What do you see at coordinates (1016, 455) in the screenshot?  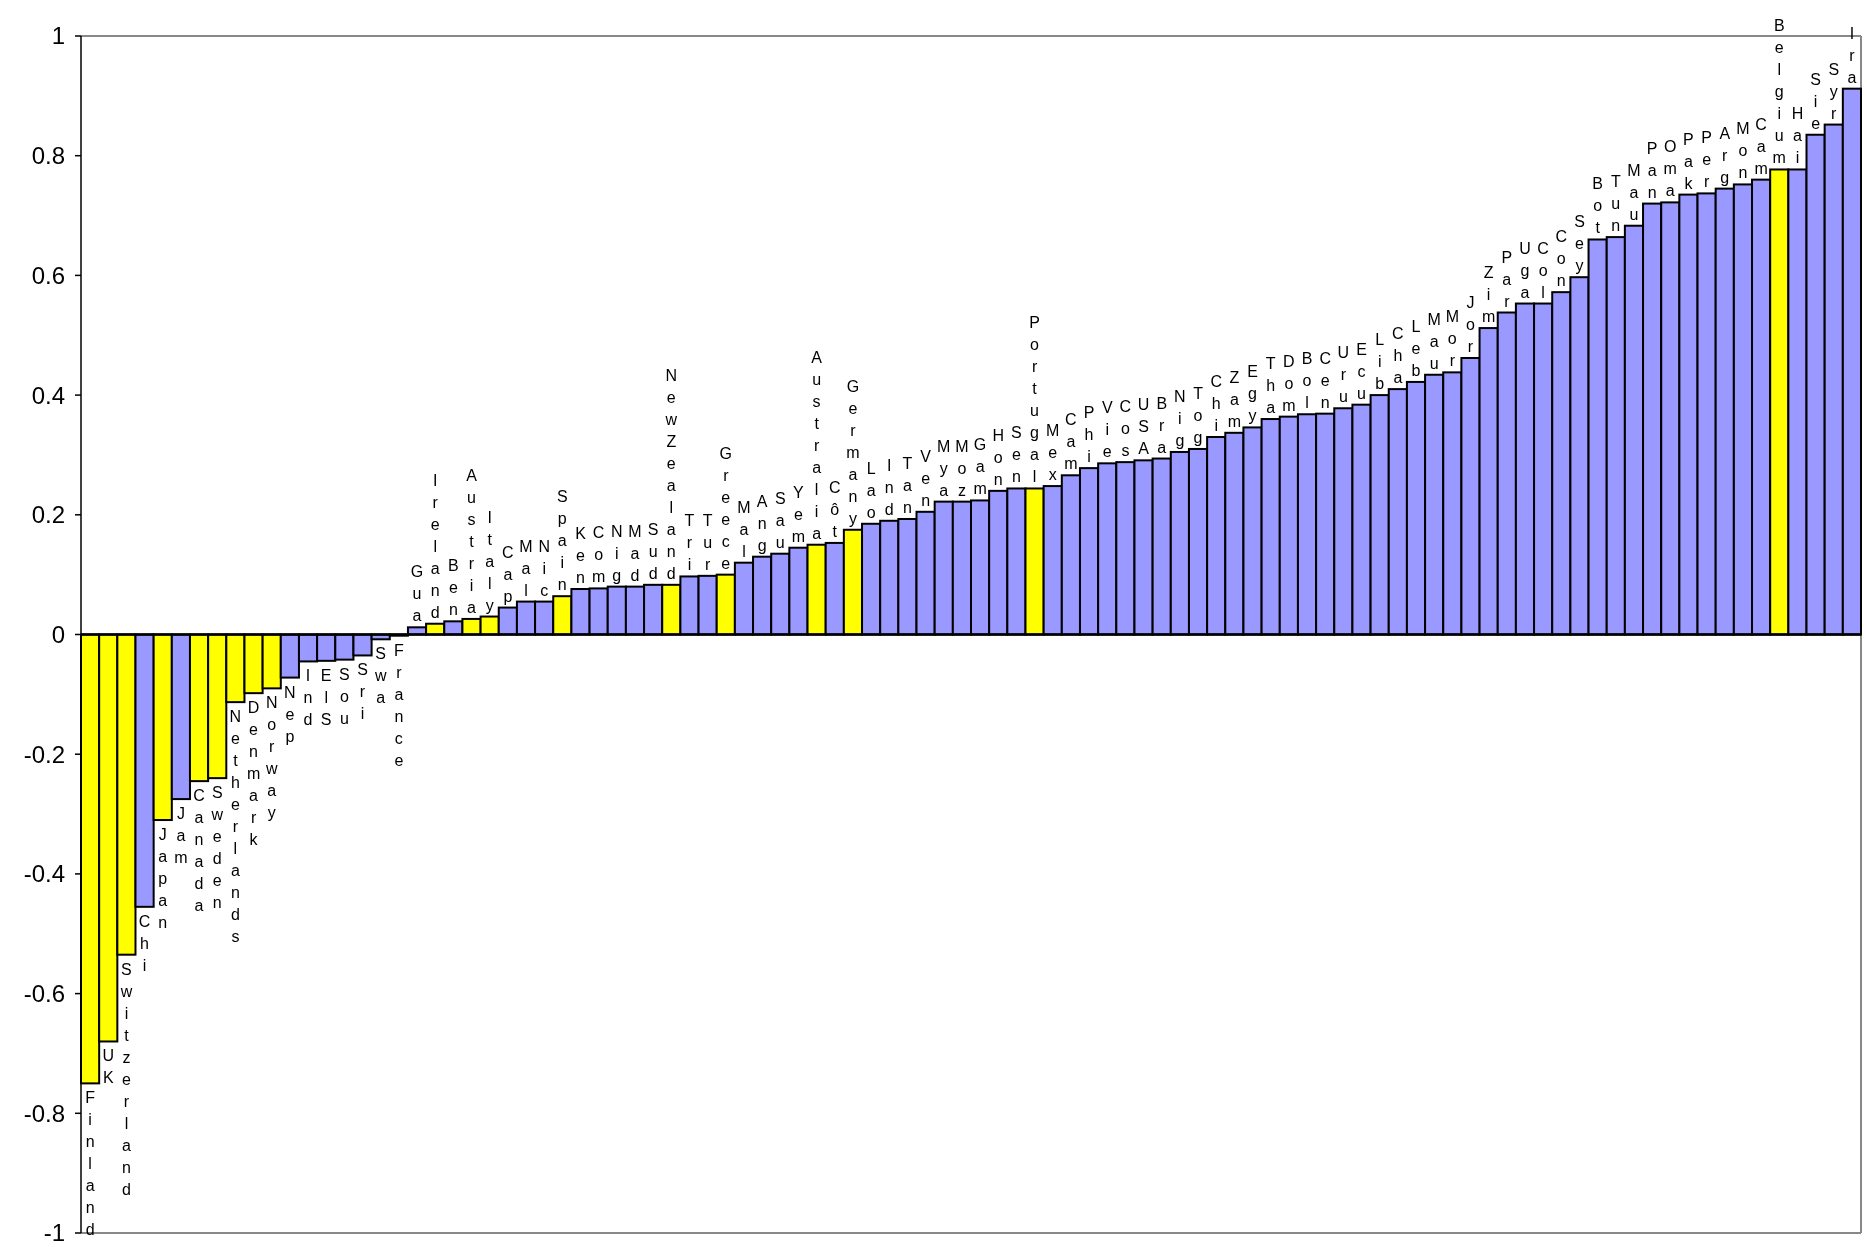 I see `x-tick-label: Sen` at bounding box center [1016, 455].